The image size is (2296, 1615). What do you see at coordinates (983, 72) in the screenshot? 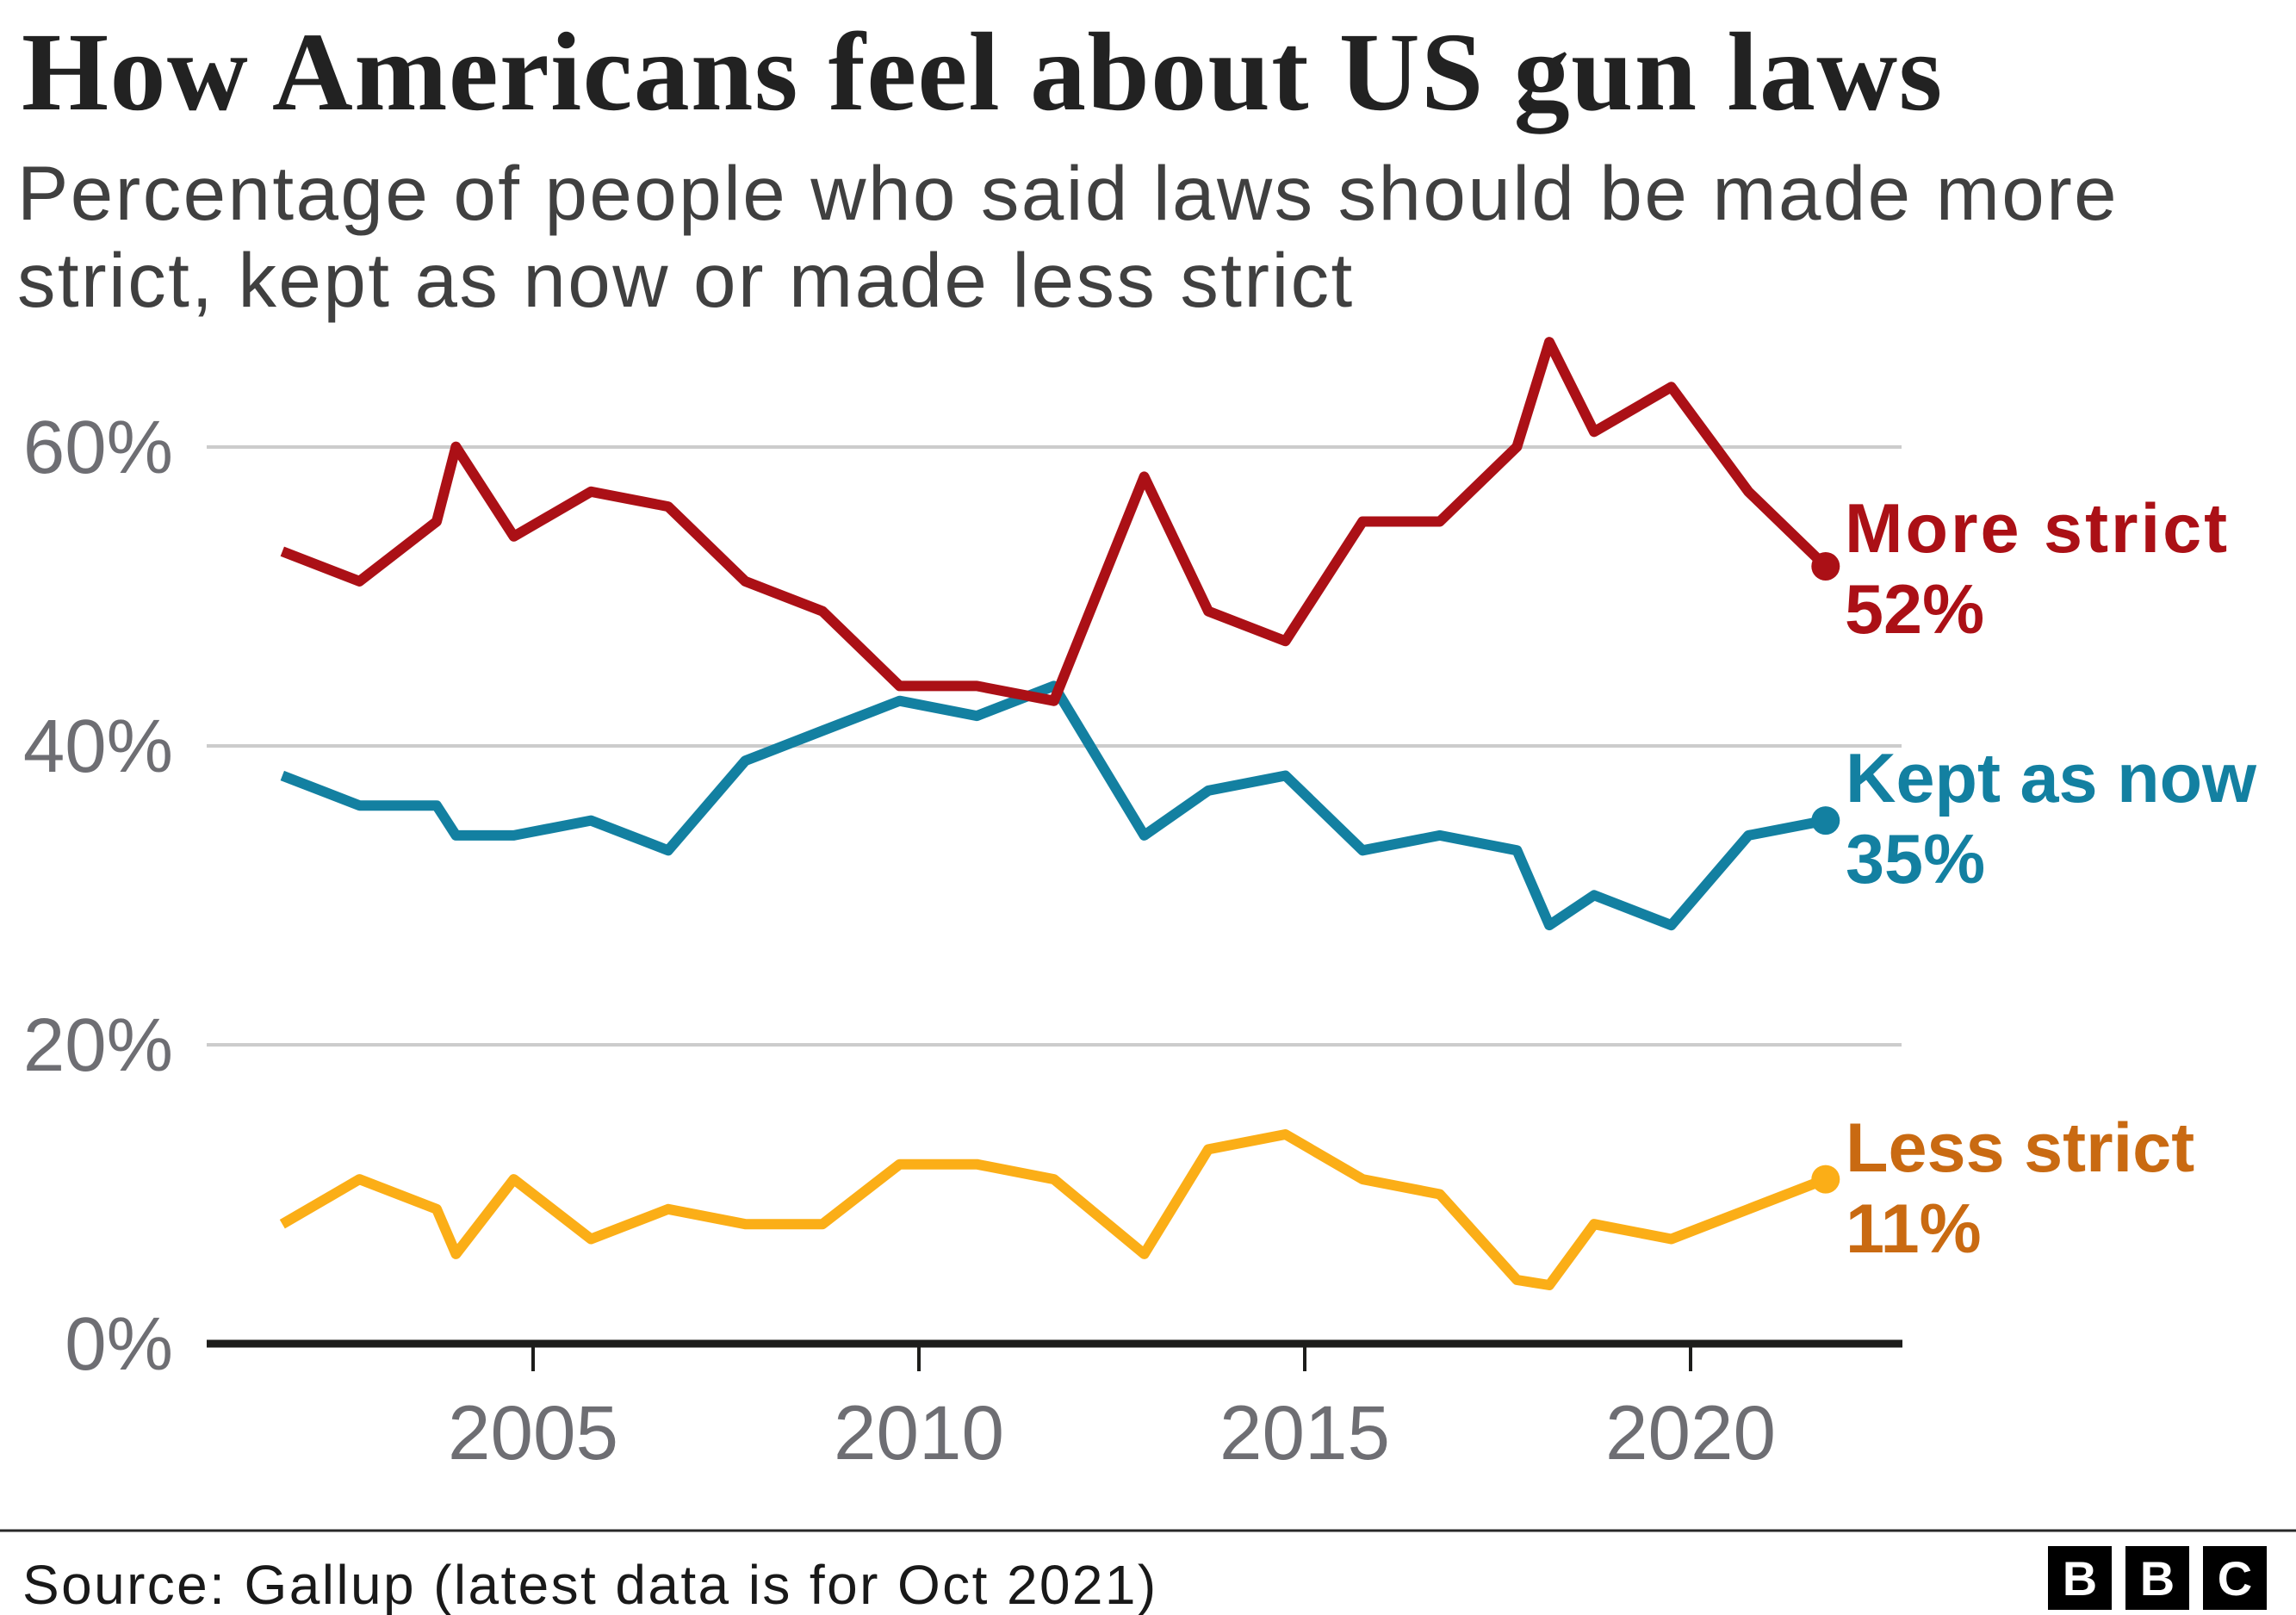
I see `svg-text:How Americans feel about US gu: How Americans feel about US gun laws` at bounding box center [983, 72].